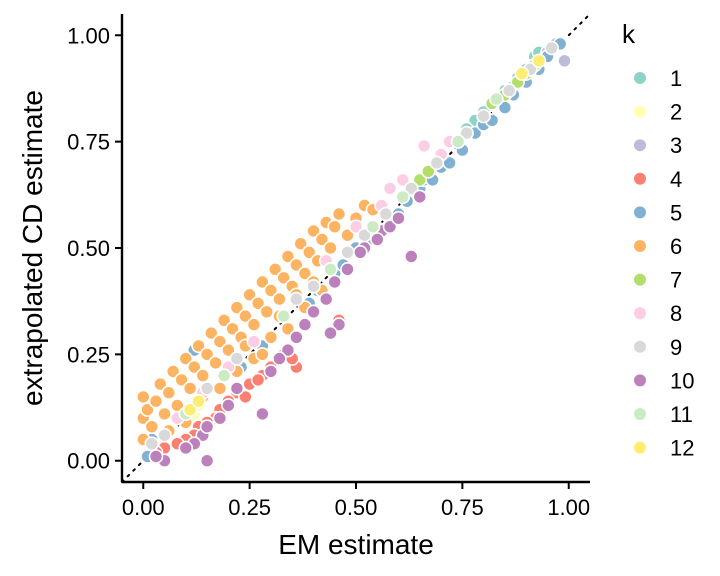 This screenshot has height=576, width=720. I want to click on y-tick-label: 0.25, so click(88, 354).